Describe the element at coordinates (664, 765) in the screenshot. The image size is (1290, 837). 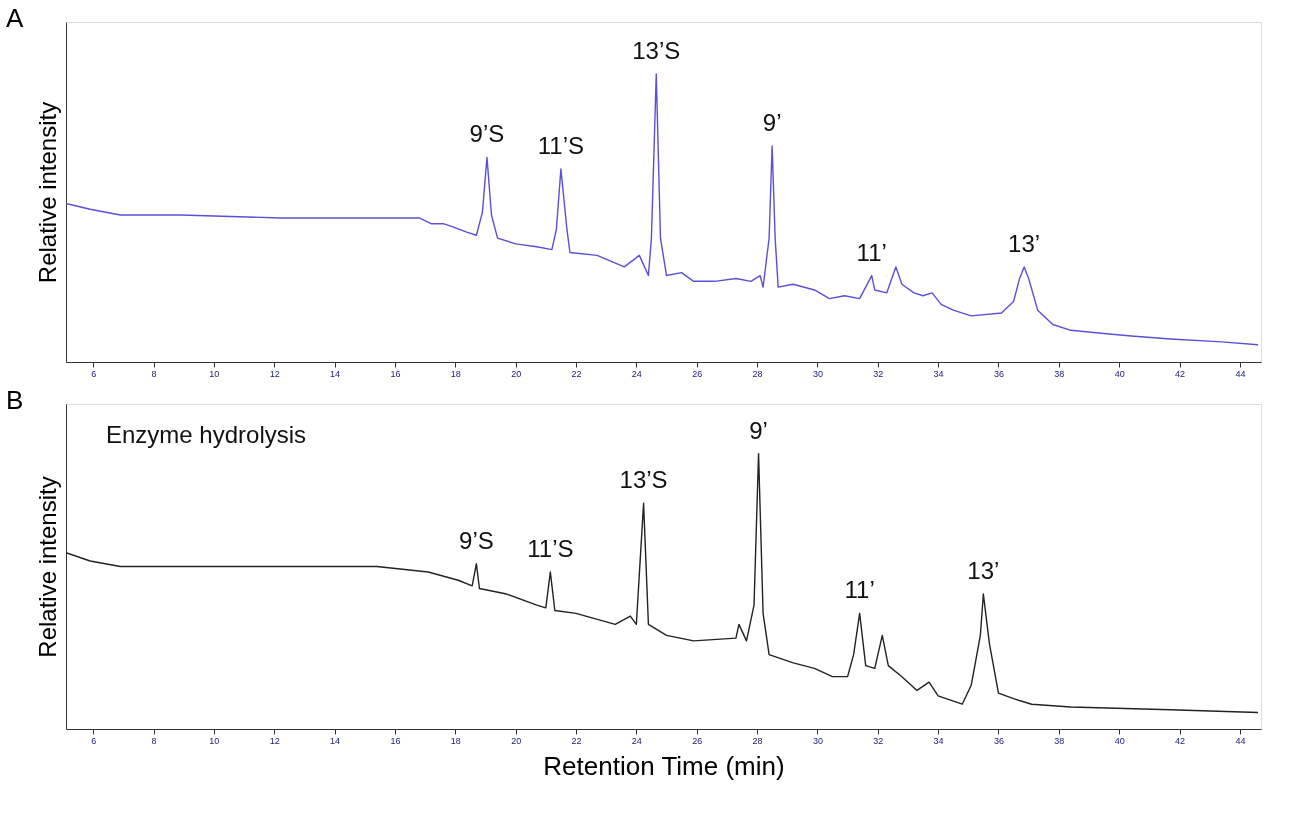
I see `x-axis-title: Retention Time (min)` at that location.